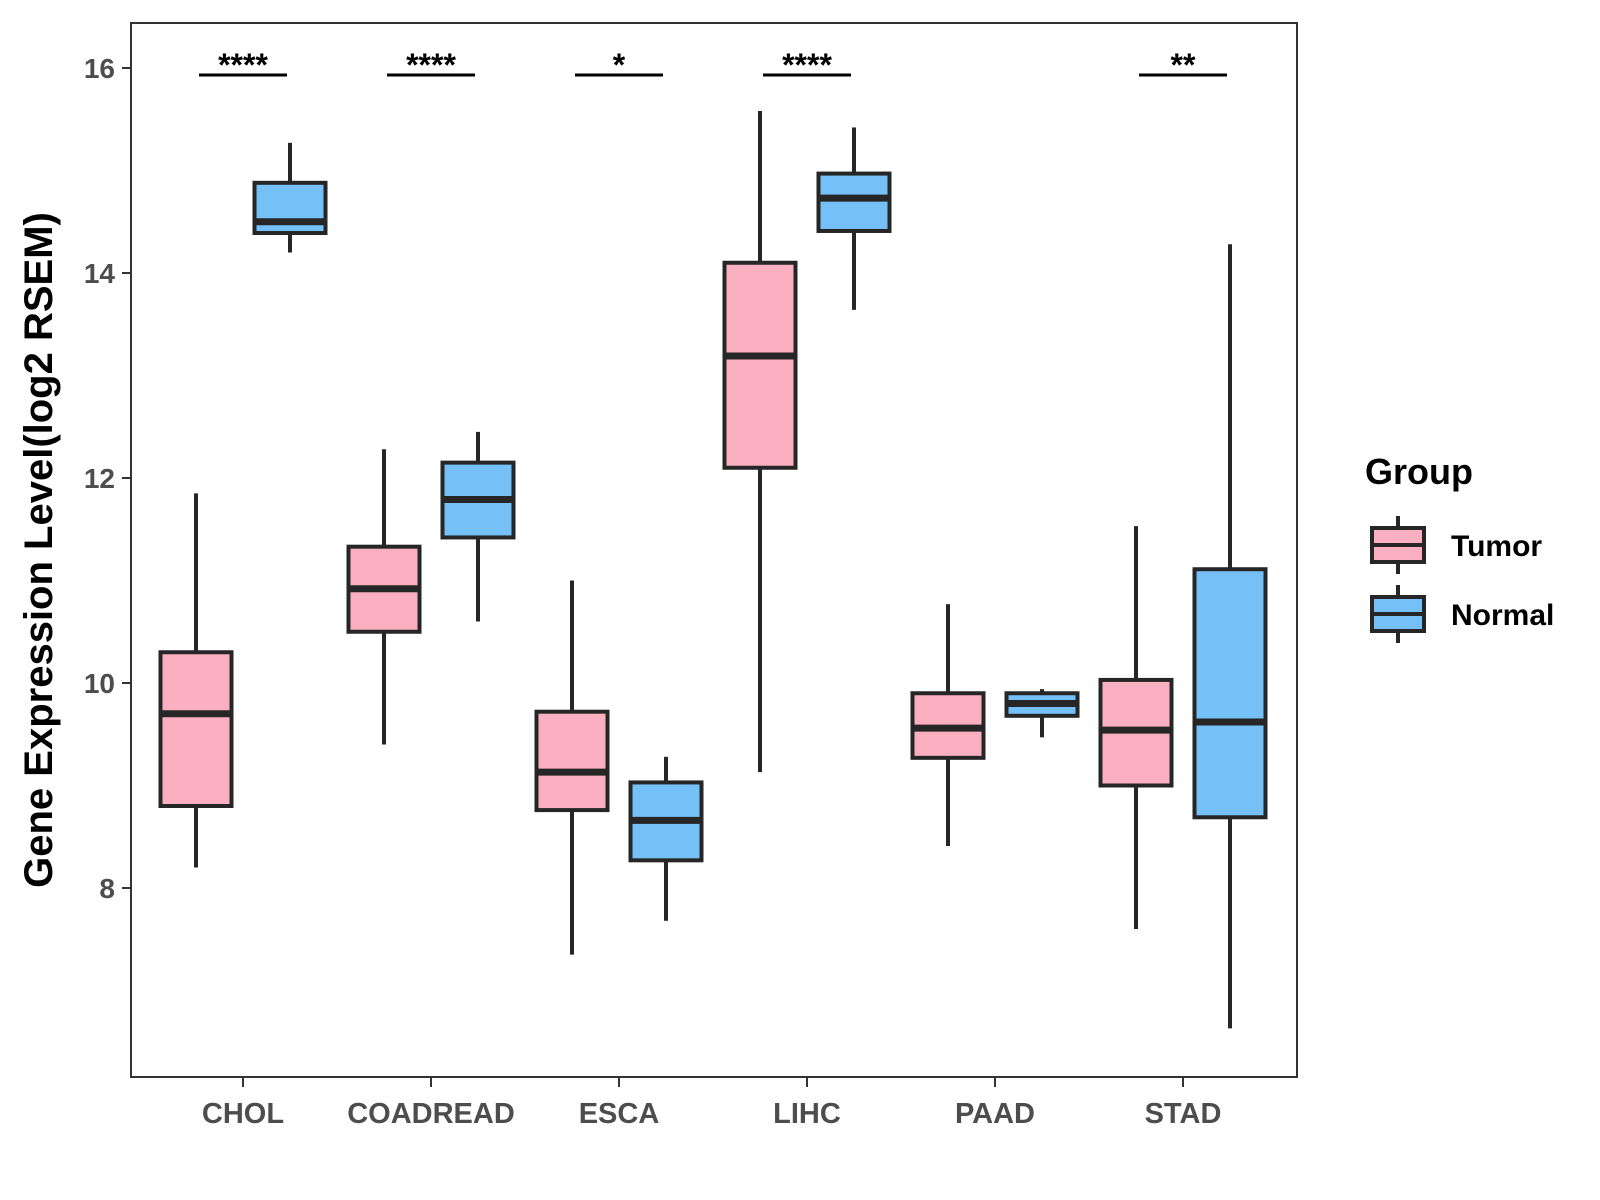 The image size is (1600, 1200). What do you see at coordinates (1183, 1114) in the screenshot?
I see `x-tick-label-stad: STAD` at bounding box center [1183, 1114].